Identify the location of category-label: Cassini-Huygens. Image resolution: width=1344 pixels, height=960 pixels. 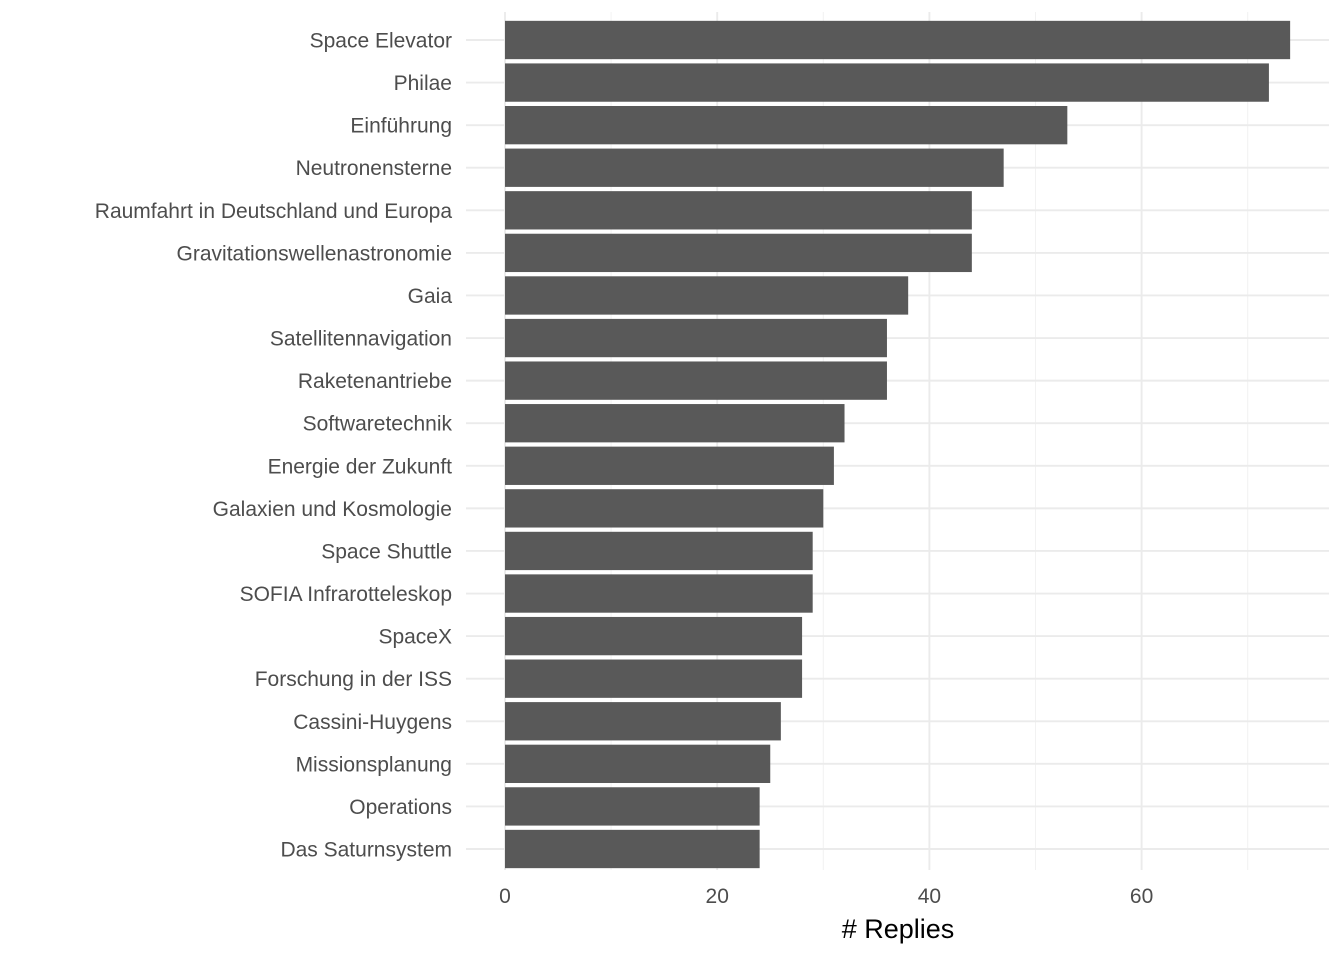
(372, 722).